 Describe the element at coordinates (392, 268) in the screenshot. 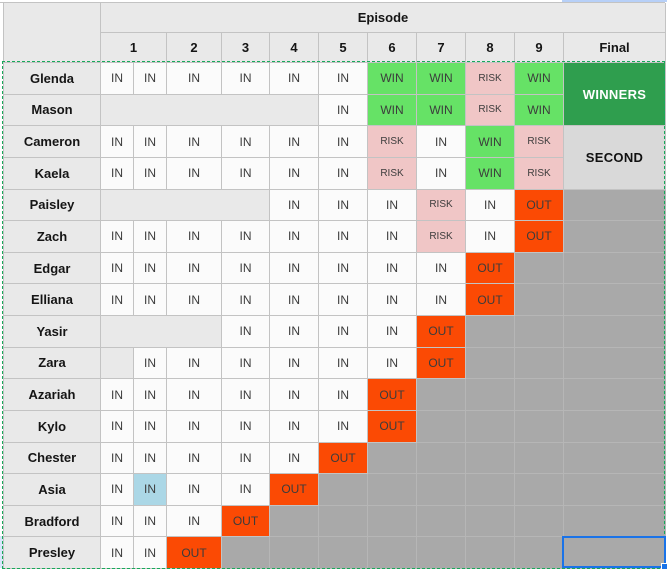

I see `cell-edgar-6: IN` at that location.